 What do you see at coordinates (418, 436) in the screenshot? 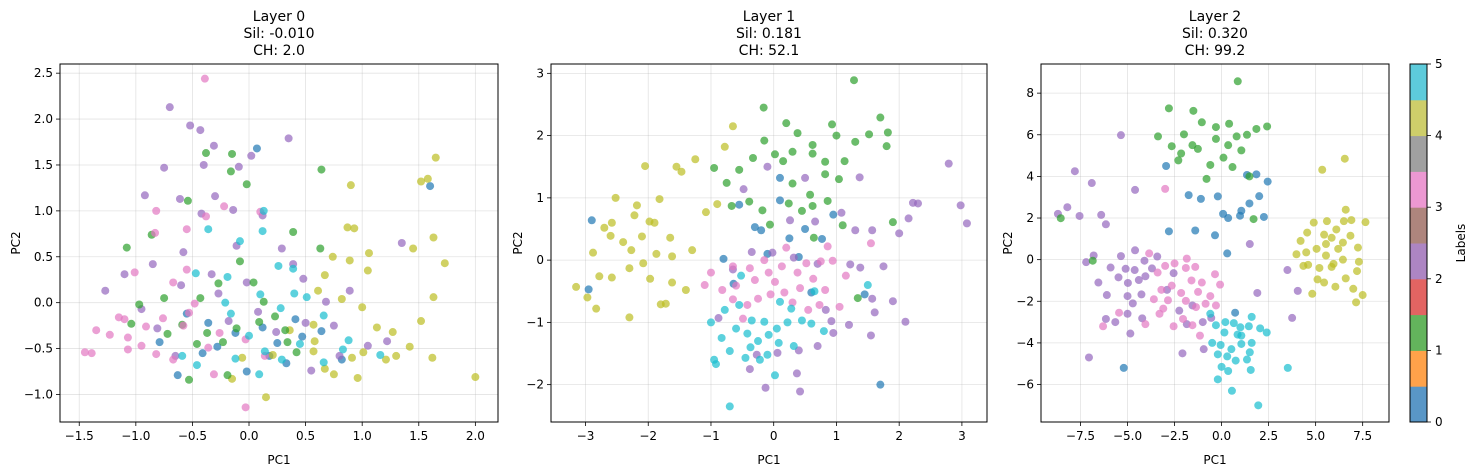
I see `x-tick-label: 1.5` at bounding box center [418, 436].